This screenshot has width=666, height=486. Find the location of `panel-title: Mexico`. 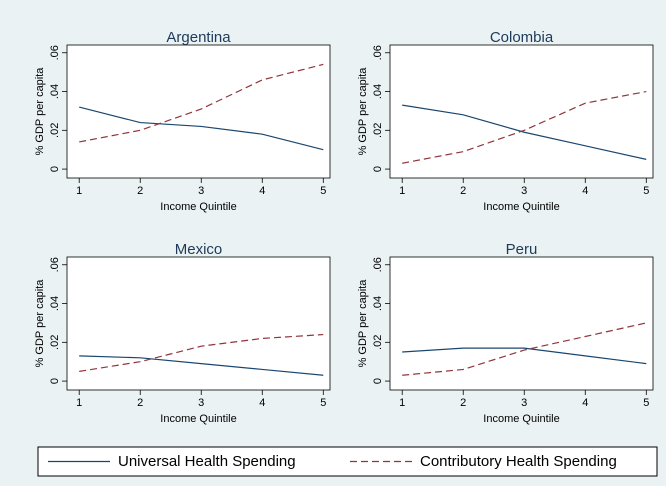

panel-title: Mexico is located at coordinates (199, 249).